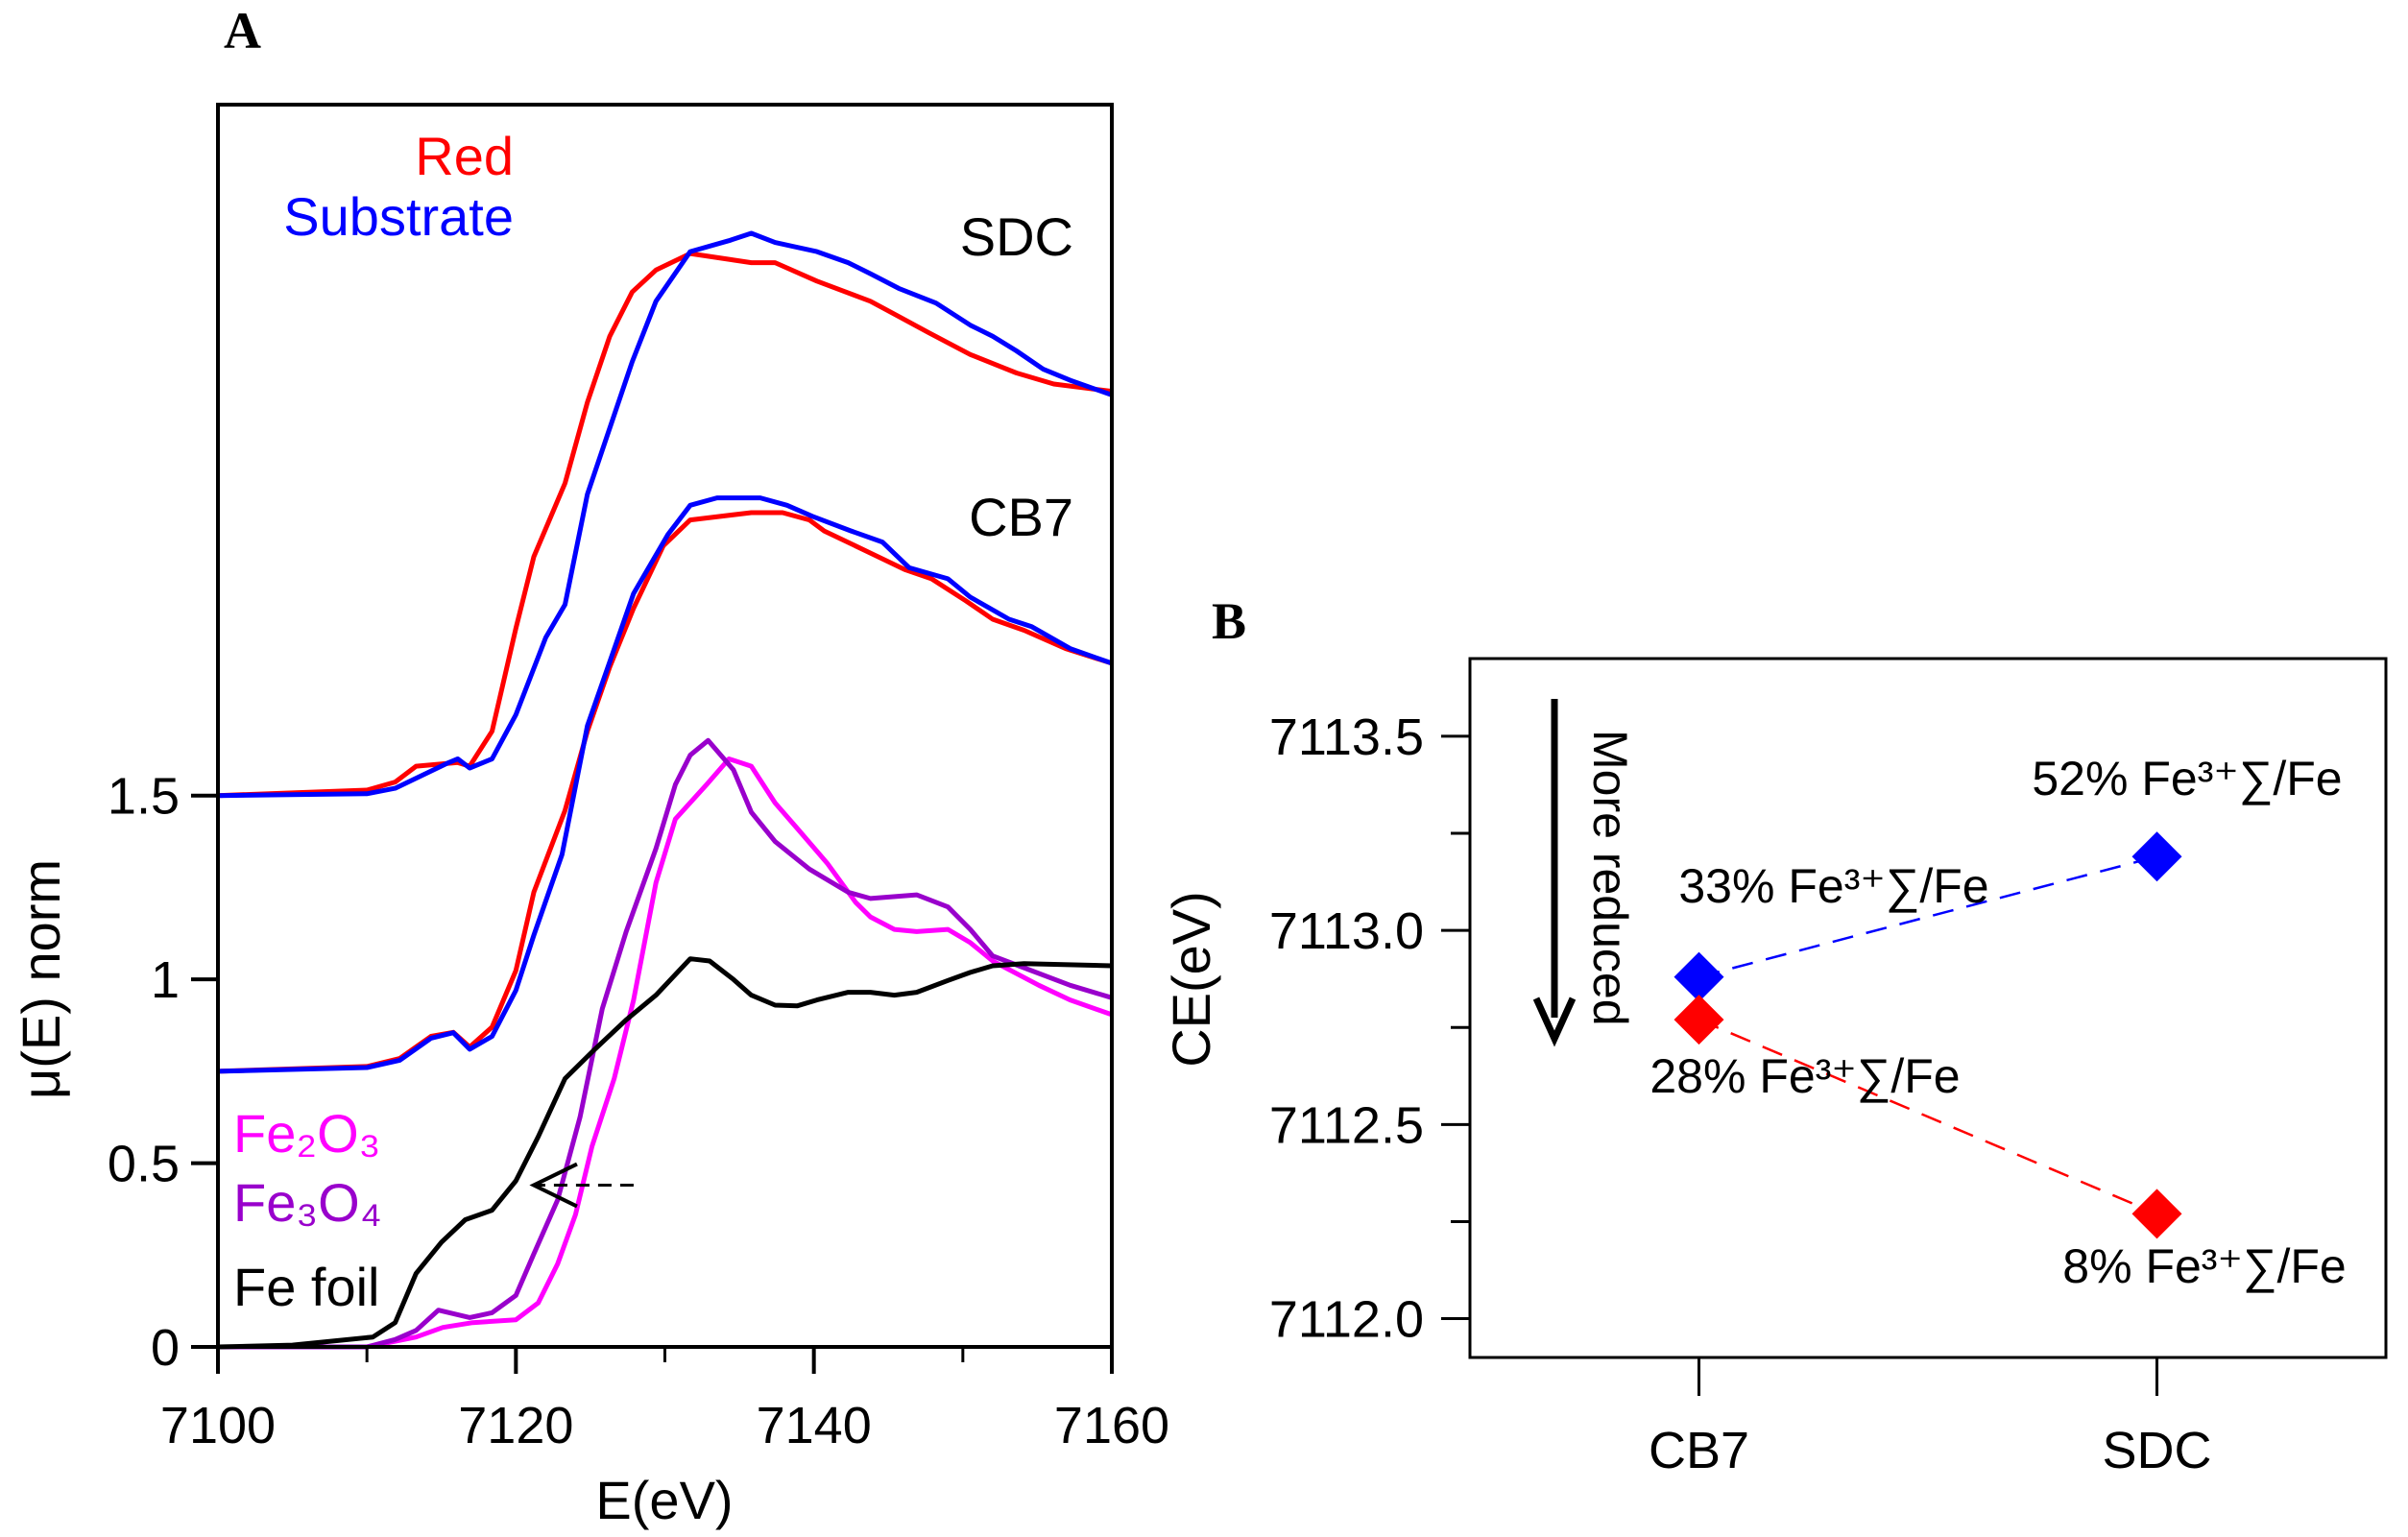 The height and width of the screenshot is (1537, 2408). What do you see at coordinates (1191, 979) in the screenshot?
I see `panel-b-ylabel: CE(eV)` at bounding box center [1191, 979].